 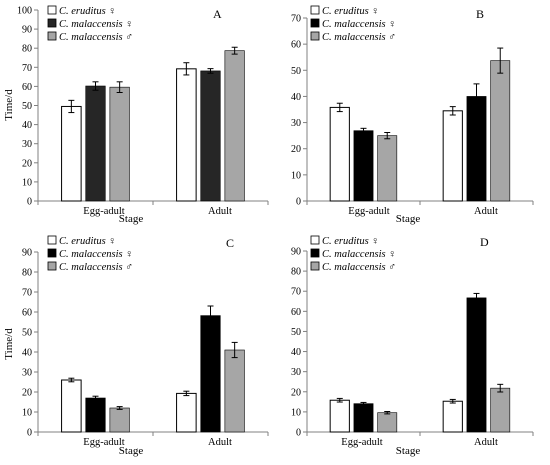 What do you see at coordinates (9, 344) in the screenshot?
I see `y-axis-title: Time/d` at bounding box center [9, 344].